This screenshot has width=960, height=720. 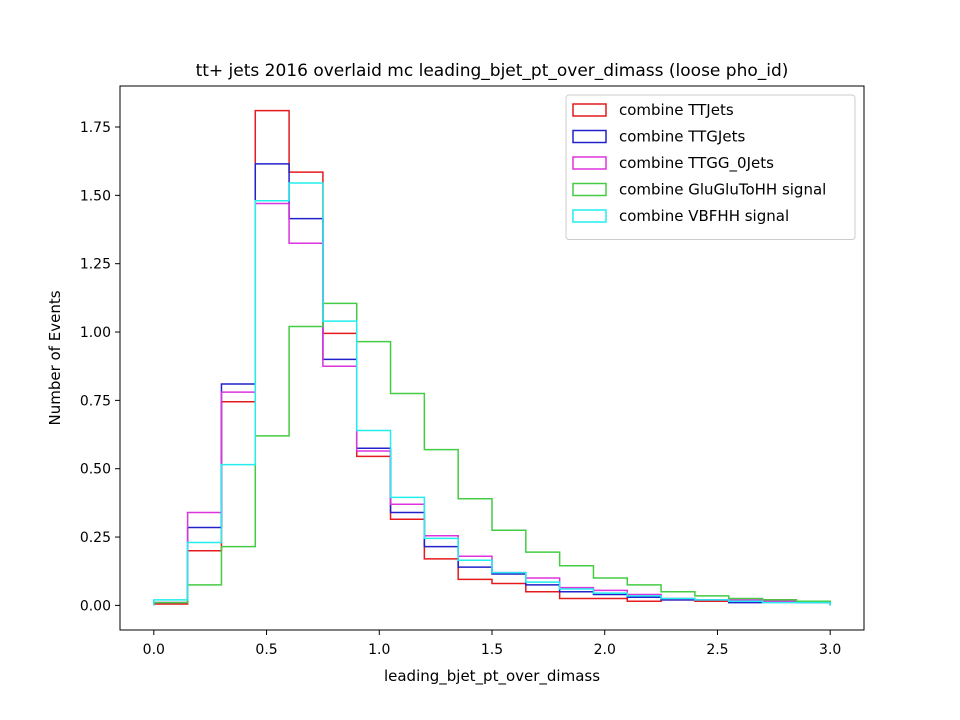 What do you see at coordinates (95, 401) in the screenshot?
I see `y-tick-label: 0.75` at bounding box center [95, 401].